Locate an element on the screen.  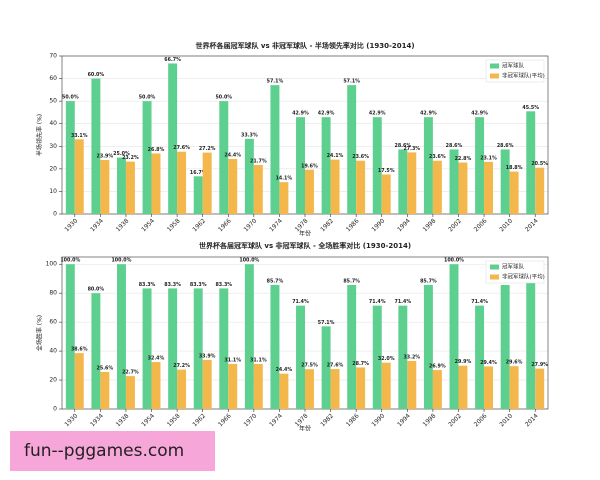
value-label: 38.6% is located at coordinates (79, 350).